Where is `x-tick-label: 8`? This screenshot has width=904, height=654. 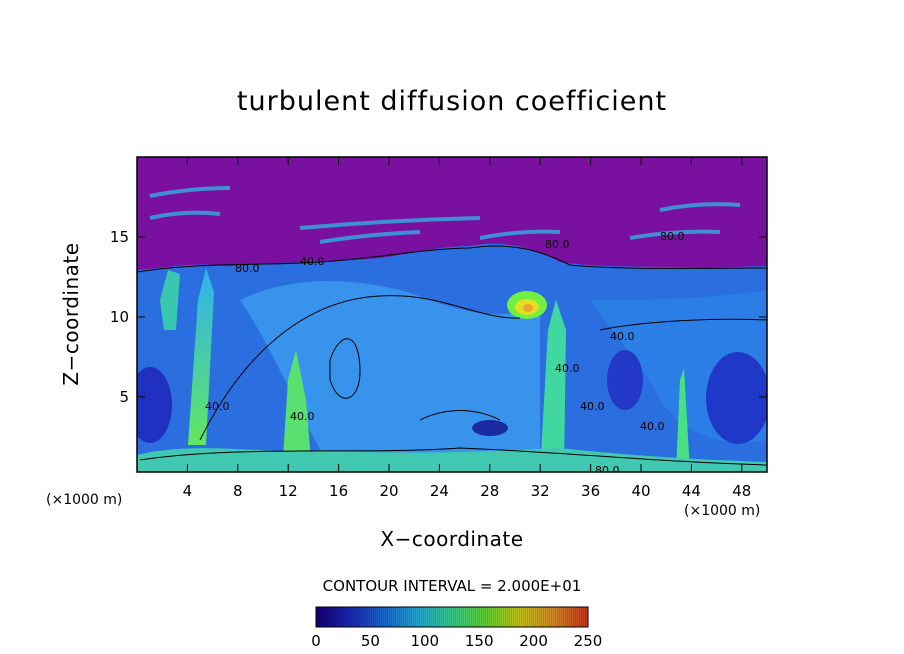 x-tick-label: 8 is located at coordinates (238, 491).